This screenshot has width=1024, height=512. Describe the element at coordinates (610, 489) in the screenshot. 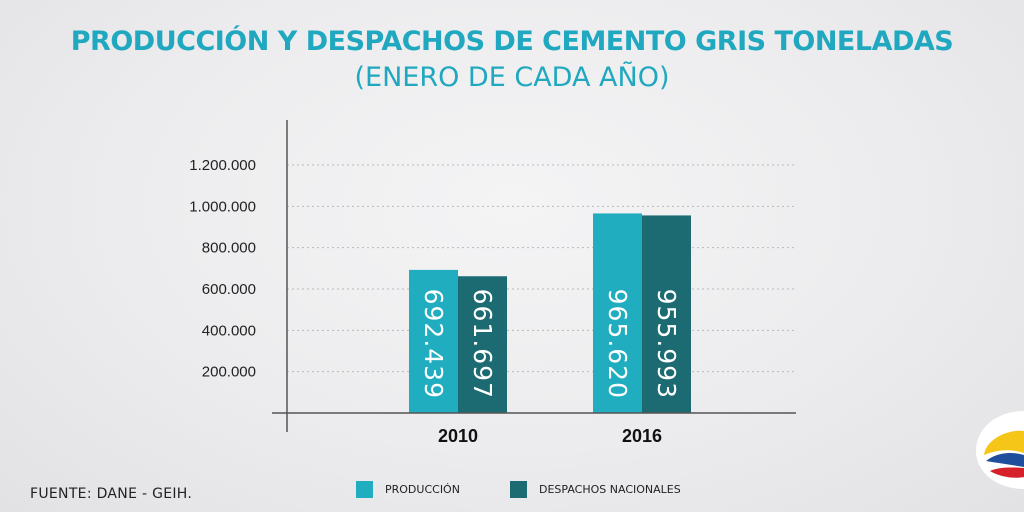

I see `legend-label-despachos: DESPACHOS NACIONALES` at that location.